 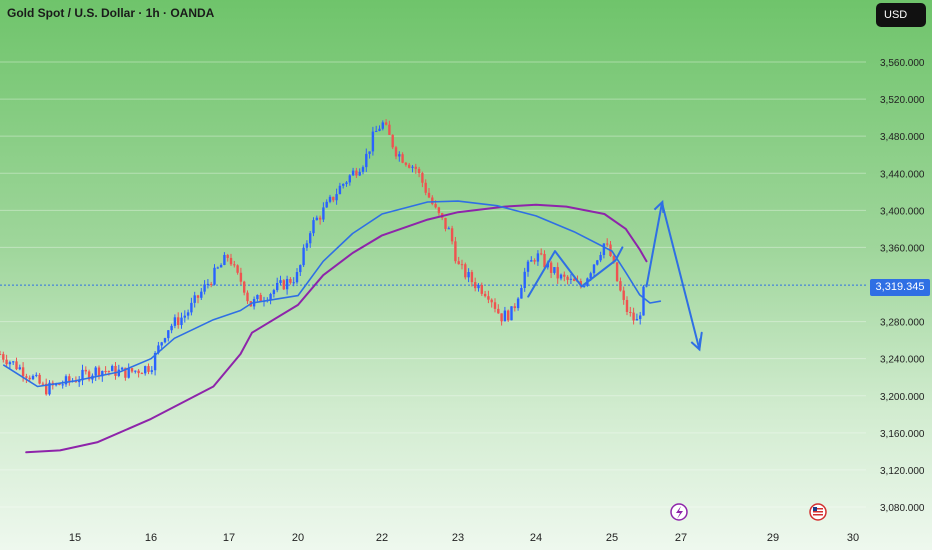 What do you see at coordinates (151, 538) in the screenshot?
I see `x-tick-label: 16` at bounding box center [151, 538].